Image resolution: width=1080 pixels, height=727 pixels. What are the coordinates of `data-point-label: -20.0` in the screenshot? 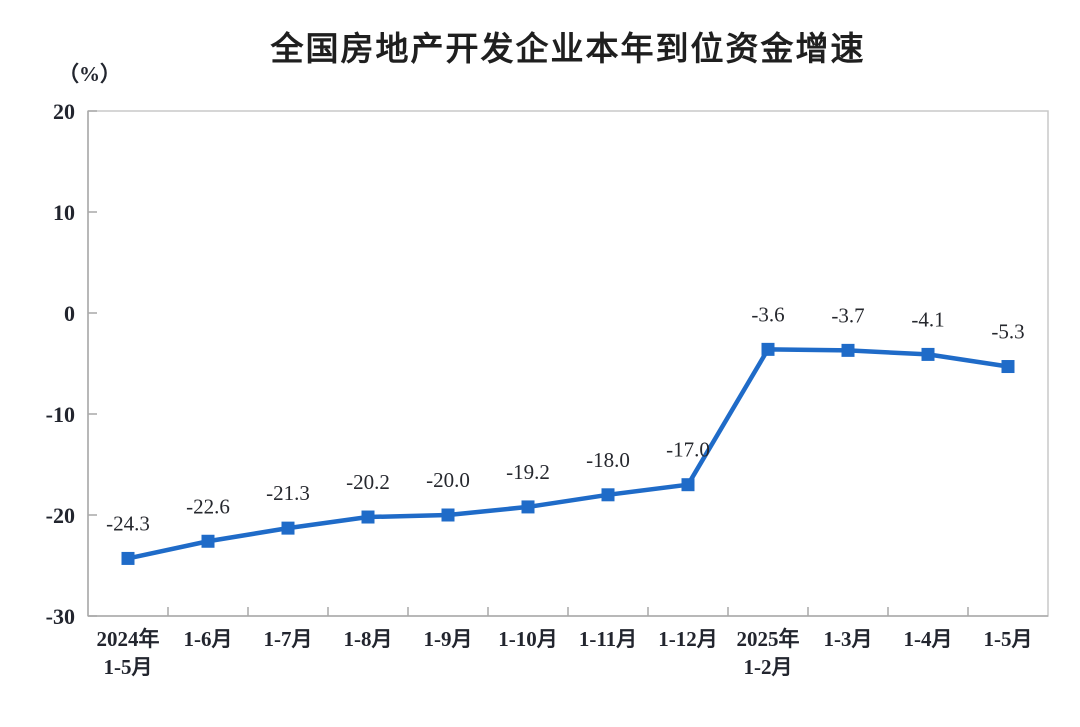 It's located at (448, 480).